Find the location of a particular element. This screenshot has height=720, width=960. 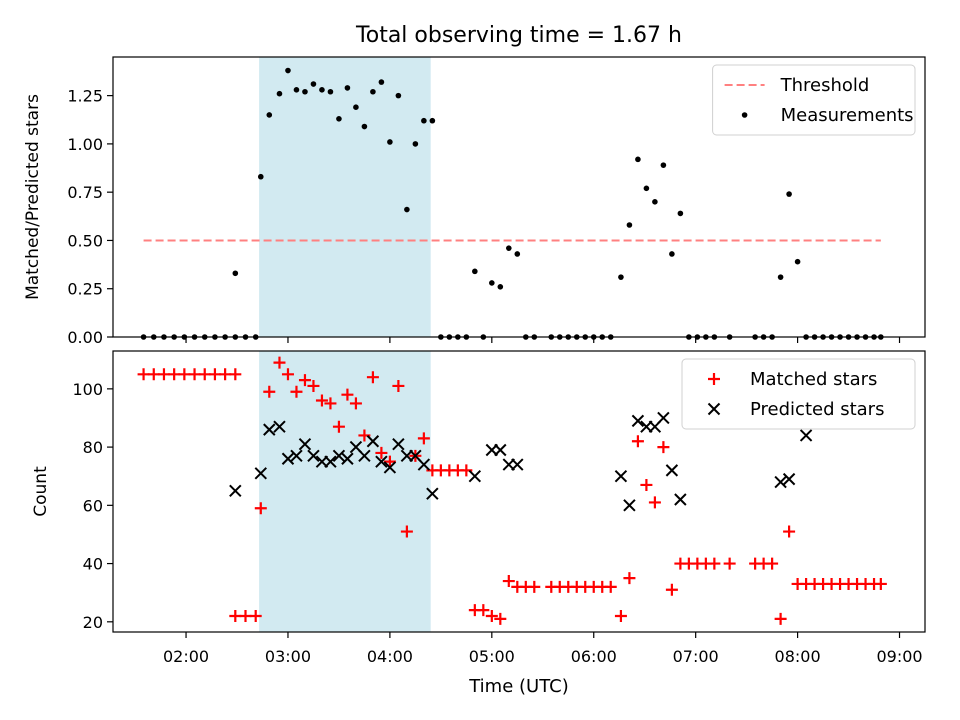

x-tick-label: 07:00 is located at coordinates (696, 656).